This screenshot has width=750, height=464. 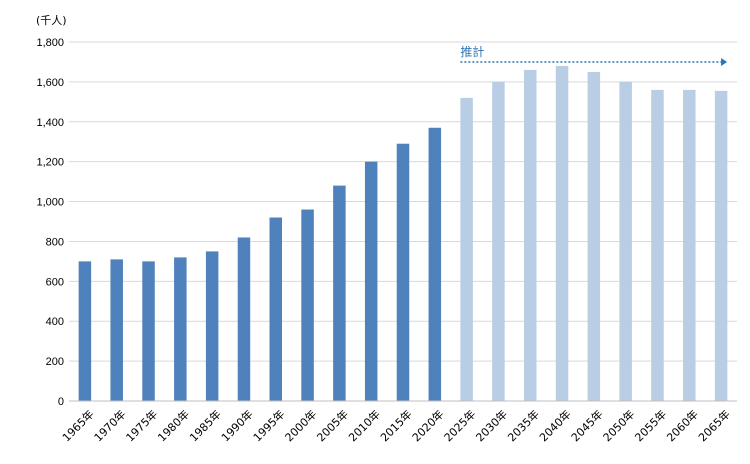 What do you see at coordinates (77, 425) in the screenshot?
I see `x-tick-label: 1965年` at bounding box center [77, 425].